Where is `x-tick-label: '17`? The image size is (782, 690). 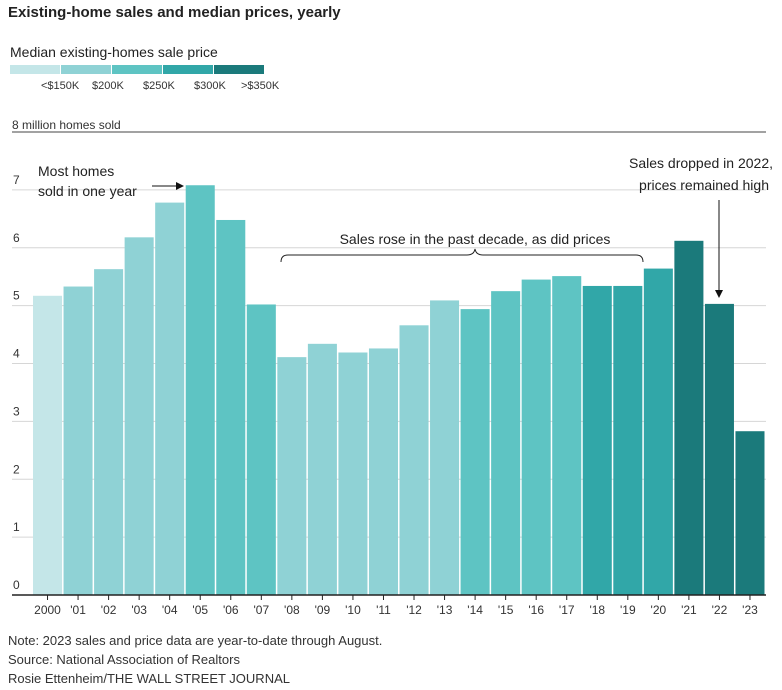 x-tick-label: '17 is located at coordinates (567, 610).